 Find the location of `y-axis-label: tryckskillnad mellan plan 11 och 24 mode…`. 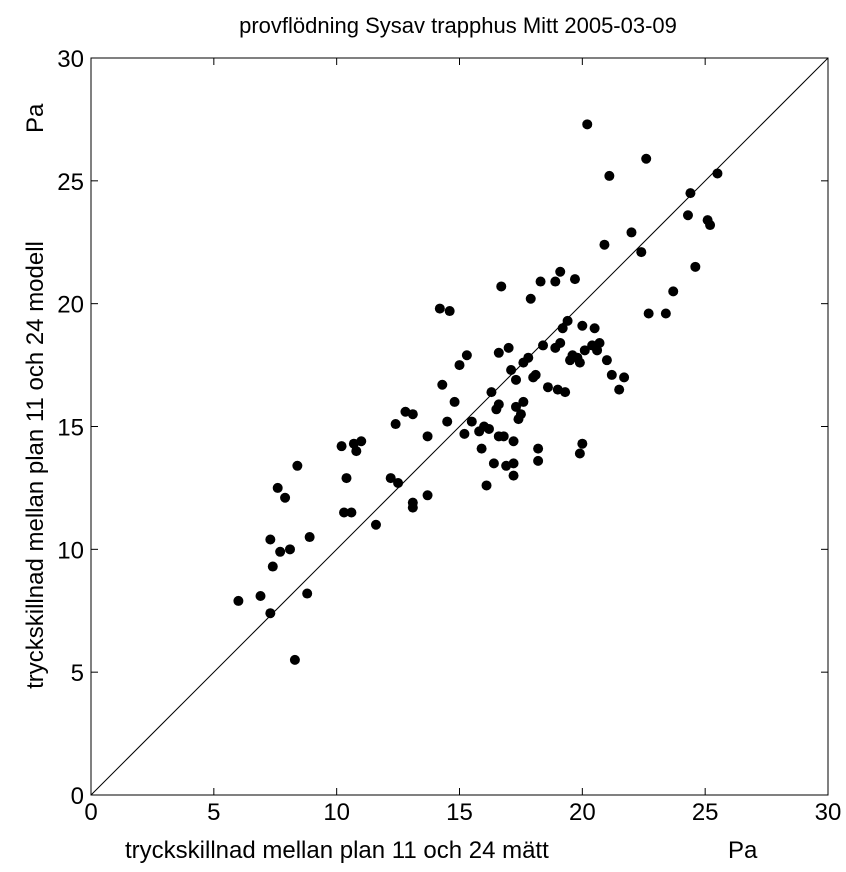

y-axis-label: tryckskillnad mellan plan 11 och 24 mode… is located at coordinates (35, 465).